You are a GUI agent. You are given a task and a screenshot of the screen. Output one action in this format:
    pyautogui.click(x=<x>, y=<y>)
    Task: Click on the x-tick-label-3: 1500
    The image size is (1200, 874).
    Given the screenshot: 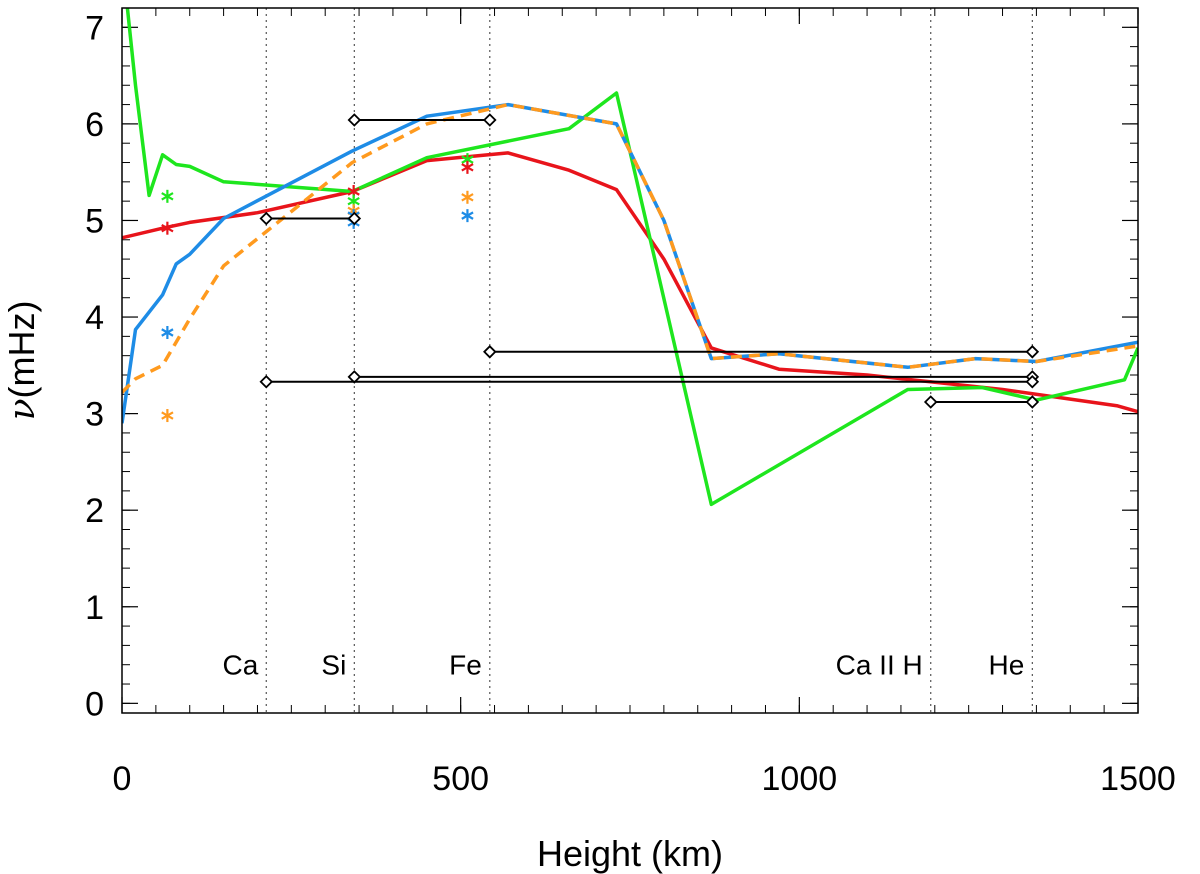 What is the action you would take?
    pyautogui.click(x=1138, y=779)
    